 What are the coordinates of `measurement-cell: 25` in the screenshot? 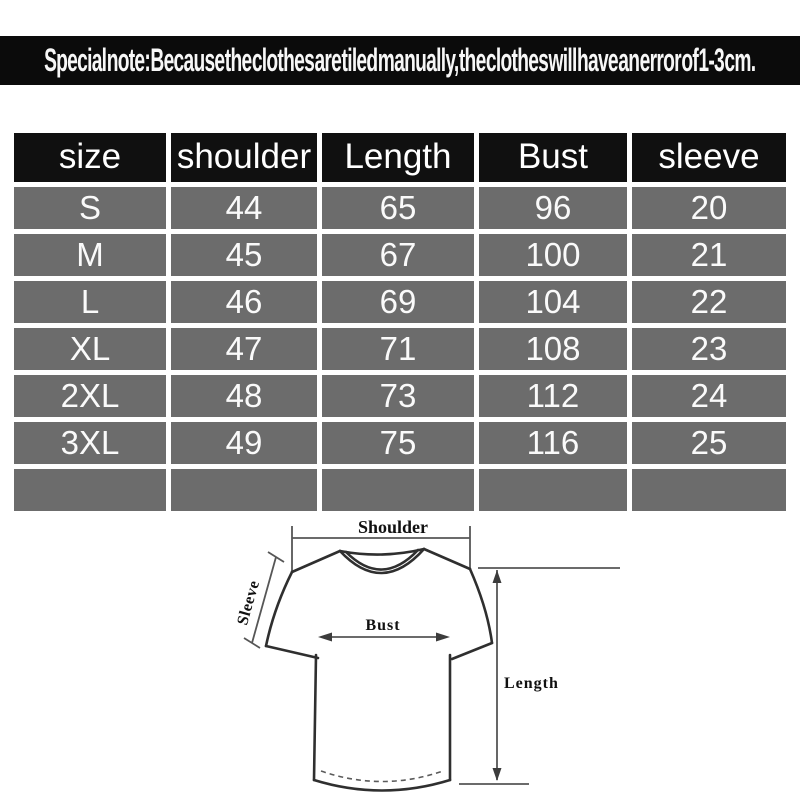 It's located at (708, 443).